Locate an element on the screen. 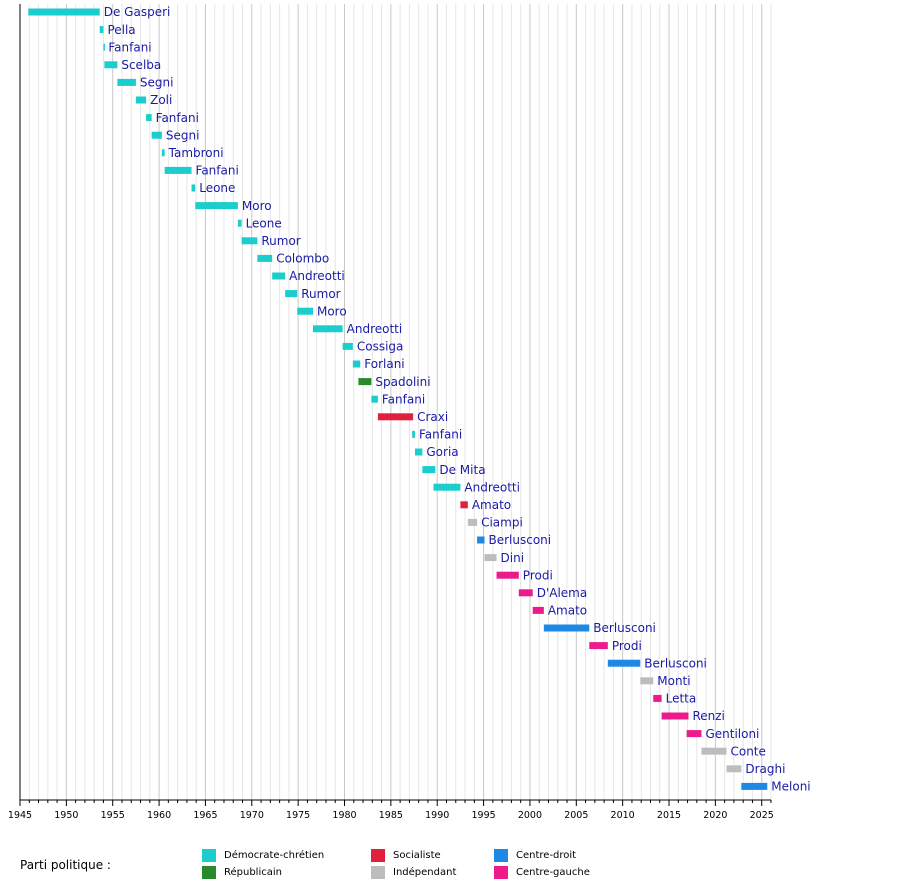 Image resolution: width=900 pixels, height=882 pixels. bar-colombo is located at coordinates (265, 258).